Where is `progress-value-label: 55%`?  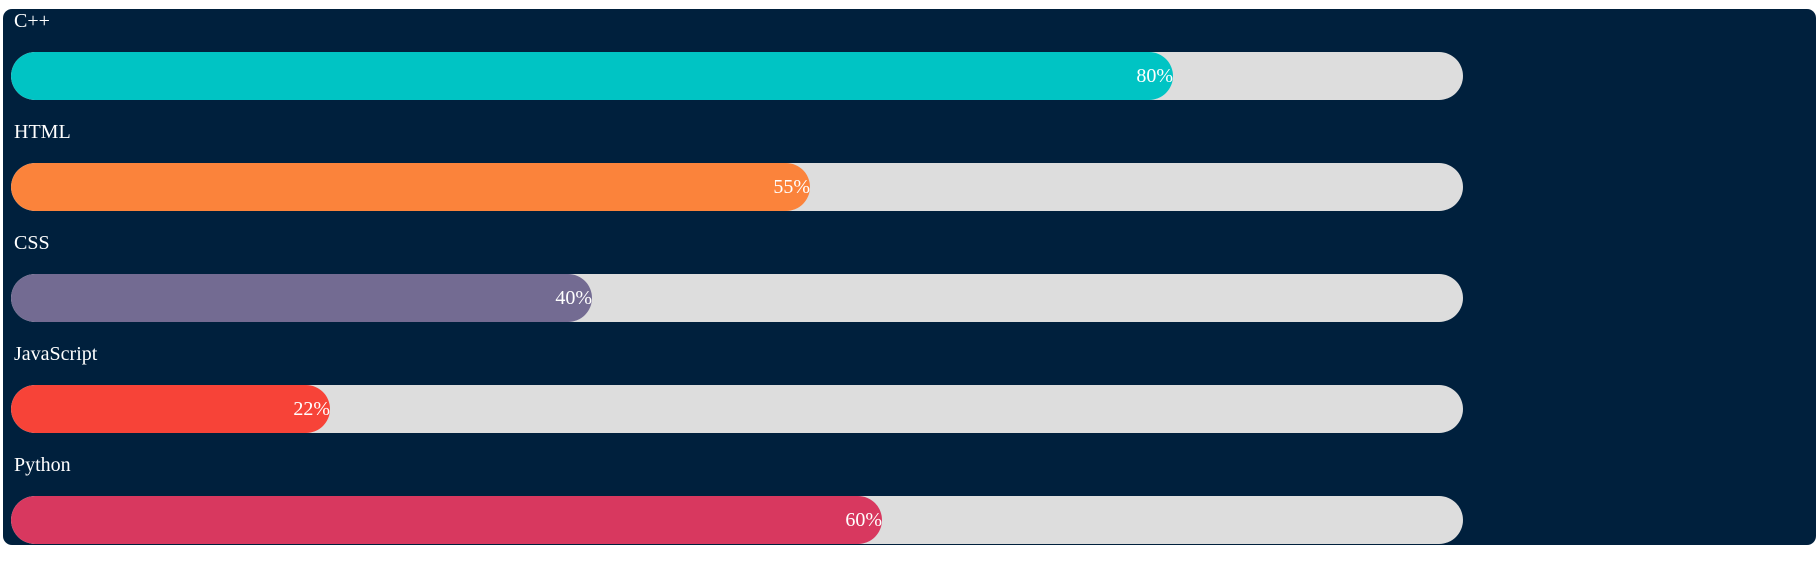 progress-value-label: 55% is located at coordinates (791, 187).